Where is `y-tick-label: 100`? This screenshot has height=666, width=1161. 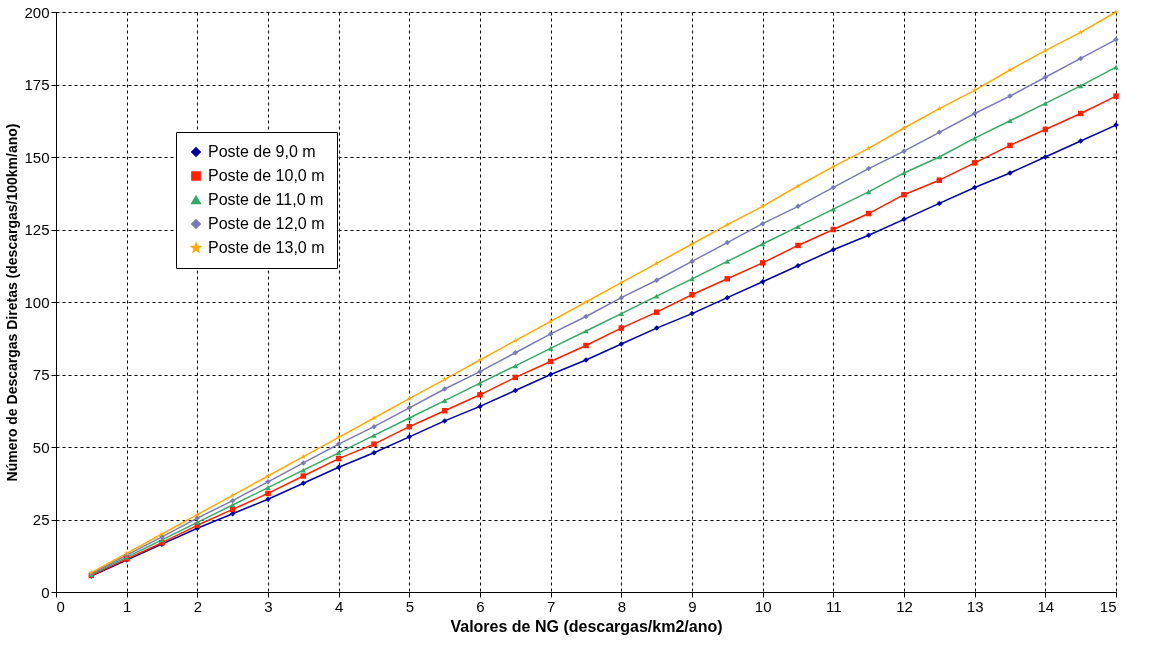 y-tick-label: 100 is located at coordinates (37, 302).